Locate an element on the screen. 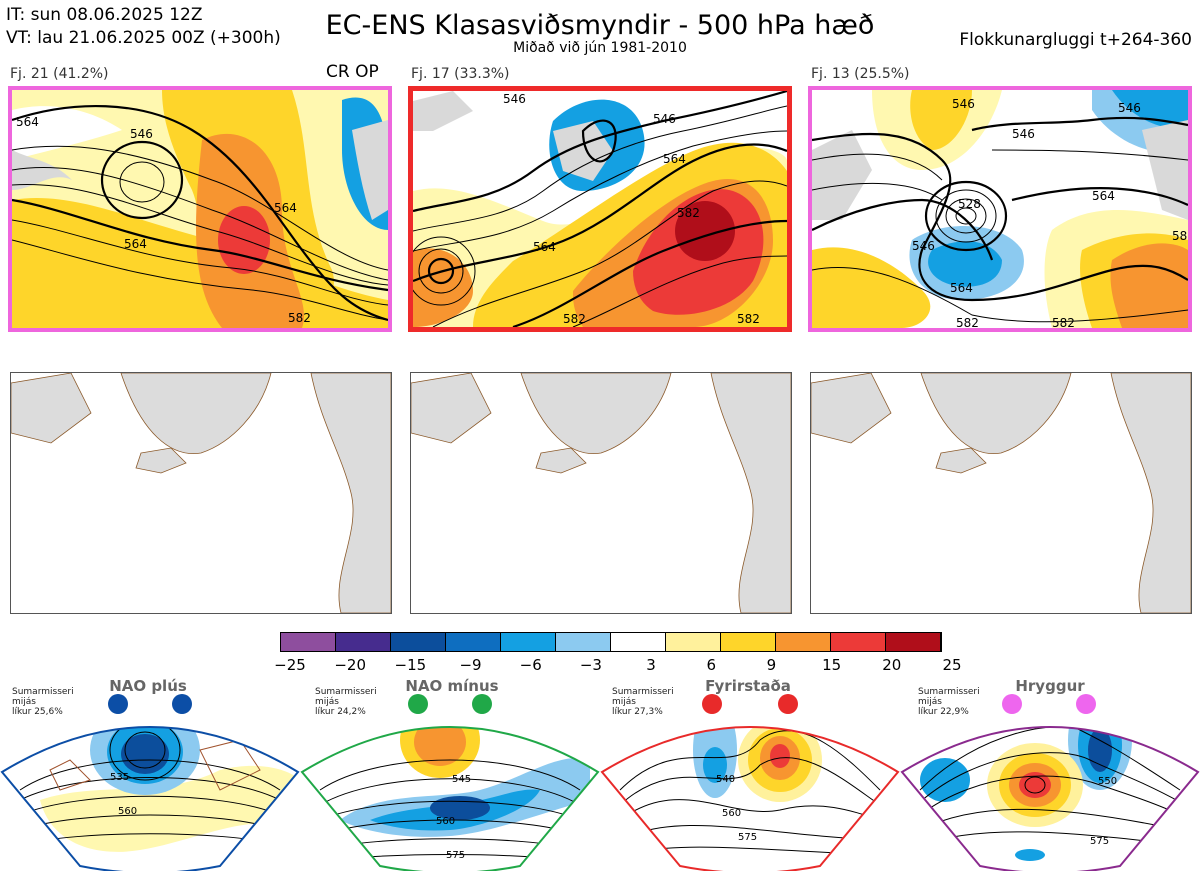  regime-3-dot-right is located at coordinates (788, 704).